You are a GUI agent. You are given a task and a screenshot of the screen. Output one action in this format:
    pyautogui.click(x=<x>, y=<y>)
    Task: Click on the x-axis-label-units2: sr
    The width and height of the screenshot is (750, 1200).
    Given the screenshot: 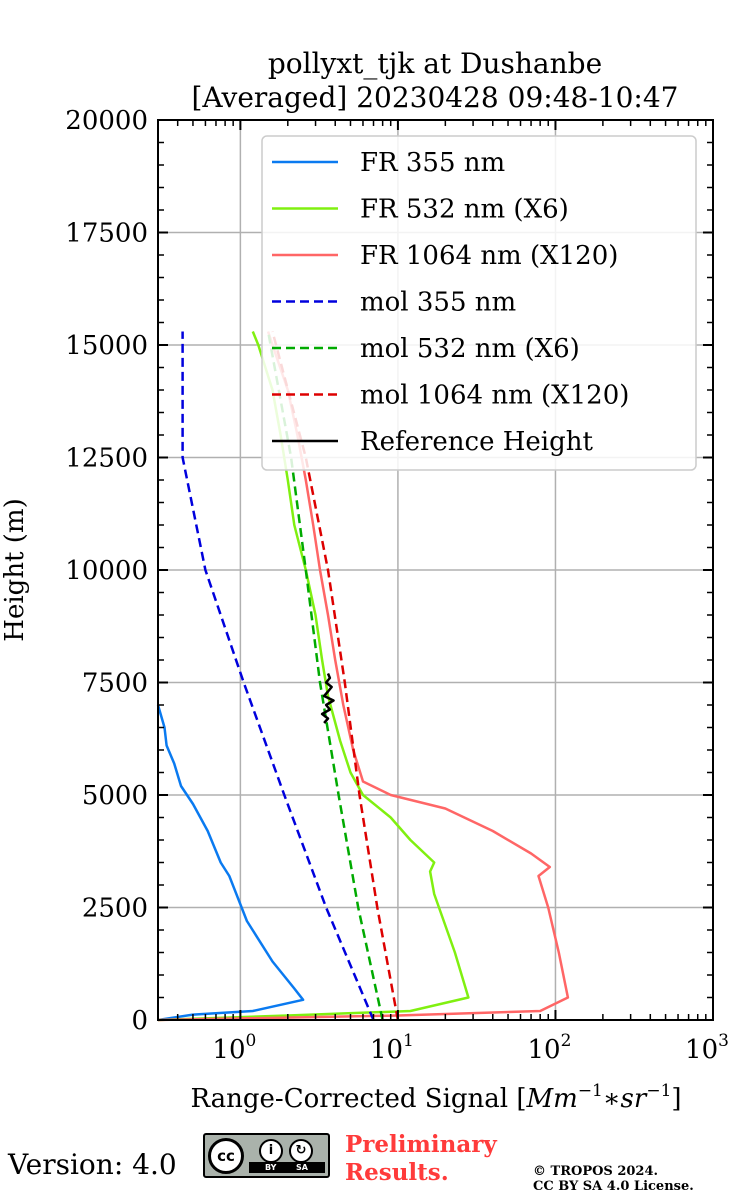 What is the action you would take?
    pyautogui.click(x=634, y=1099)
    